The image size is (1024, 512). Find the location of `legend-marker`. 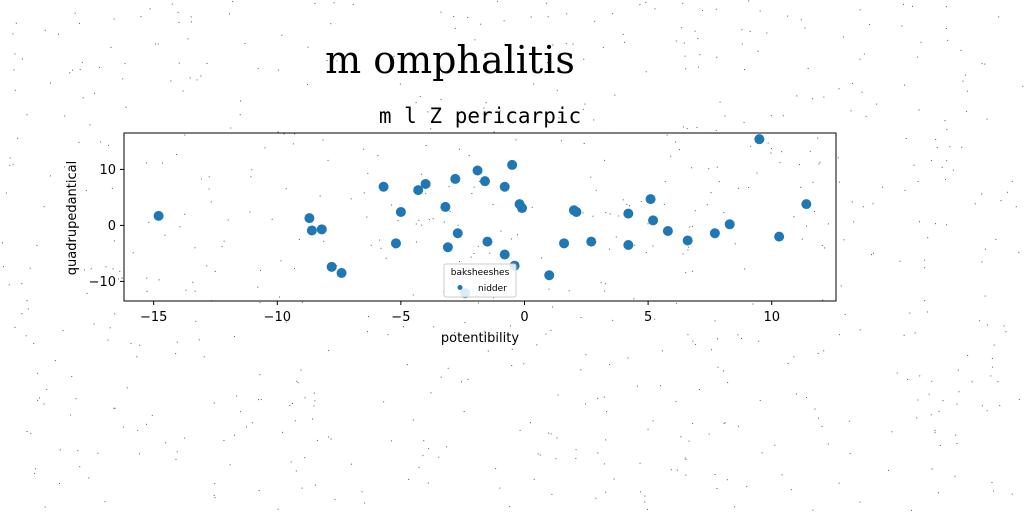

legend-marker is located at coordinates (460, 287).